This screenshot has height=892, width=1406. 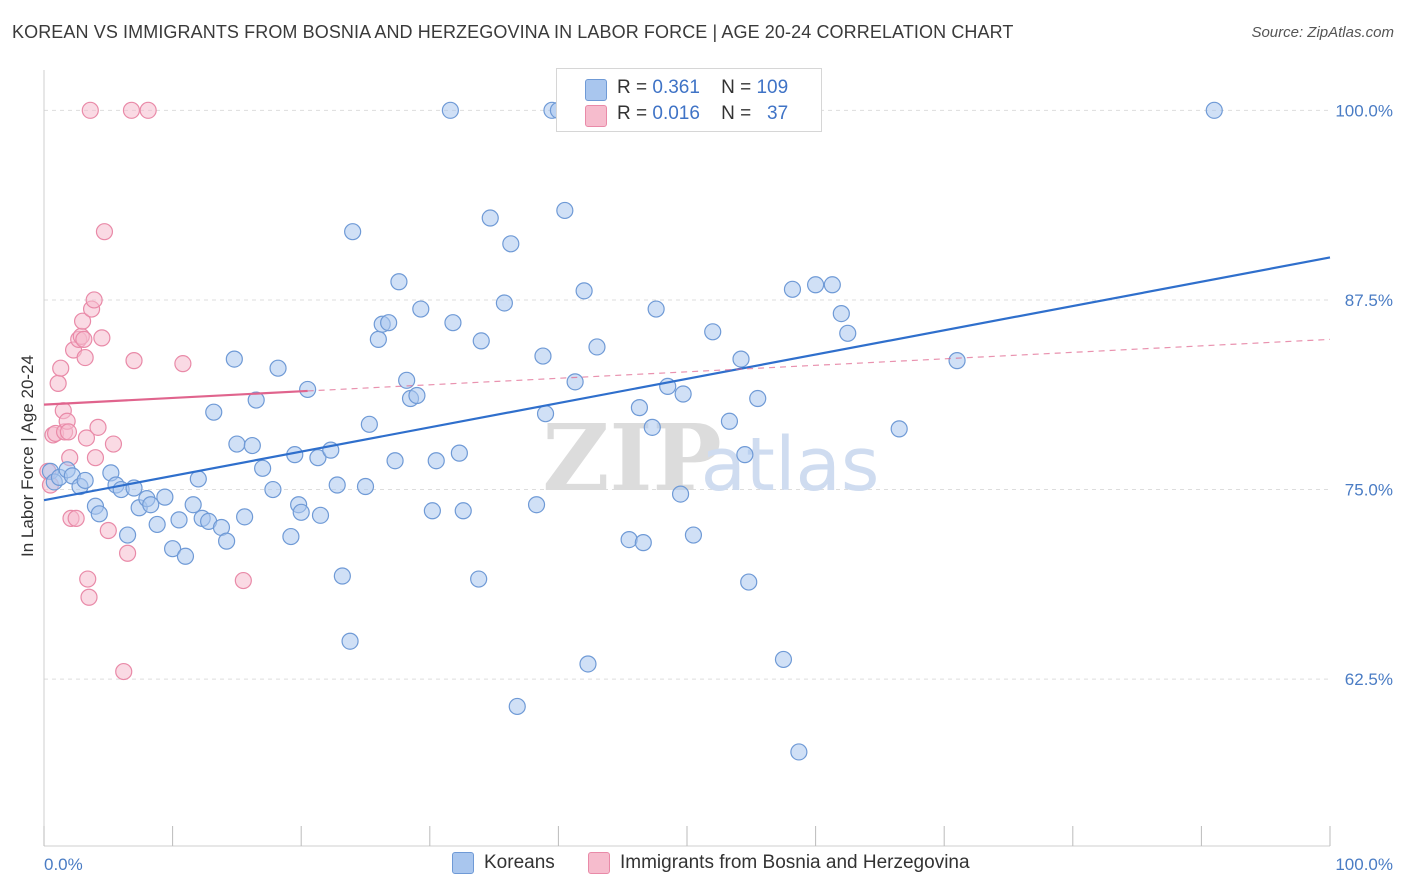 I want to click on x-tick-label-min: 0.0%, so click(x=63, y=864).